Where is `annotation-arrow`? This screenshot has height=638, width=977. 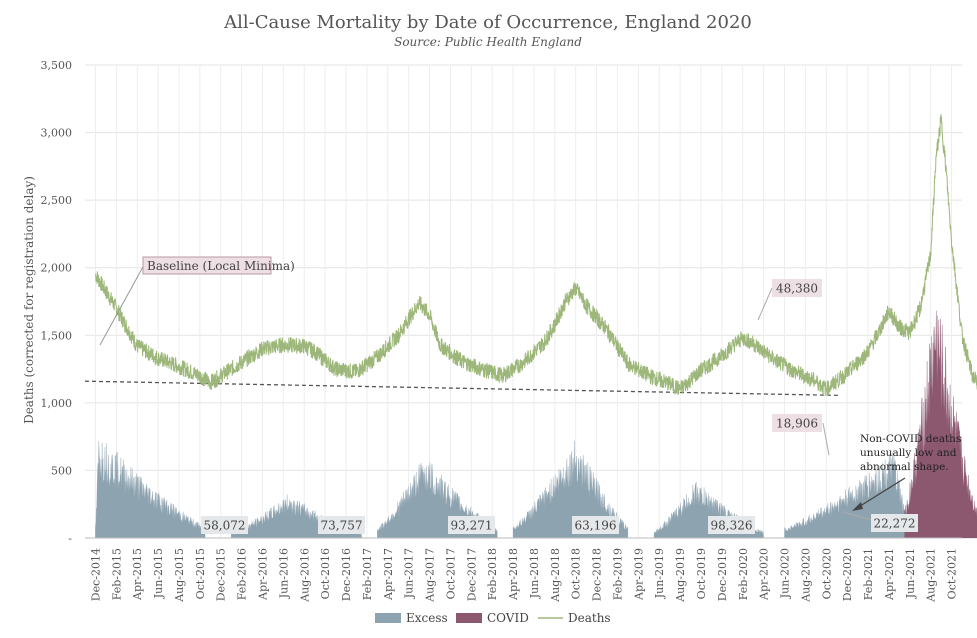 annotation-arrow is located at coordinates (881, 493).